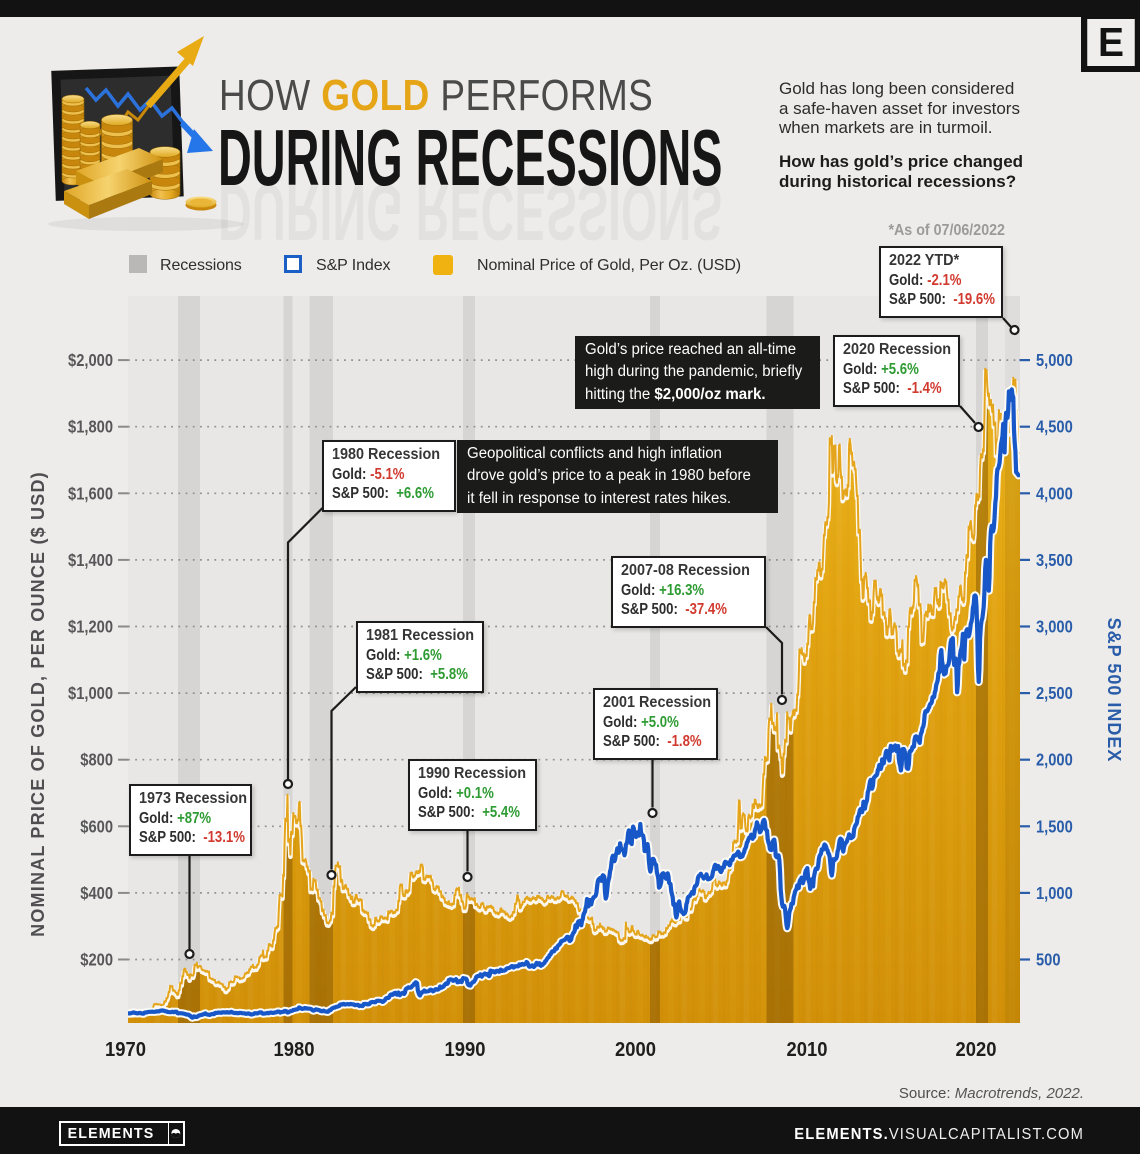 The width and height of the screenshot is (1140, 1154). I want to click on svg-text: $200, so click(96, 959).